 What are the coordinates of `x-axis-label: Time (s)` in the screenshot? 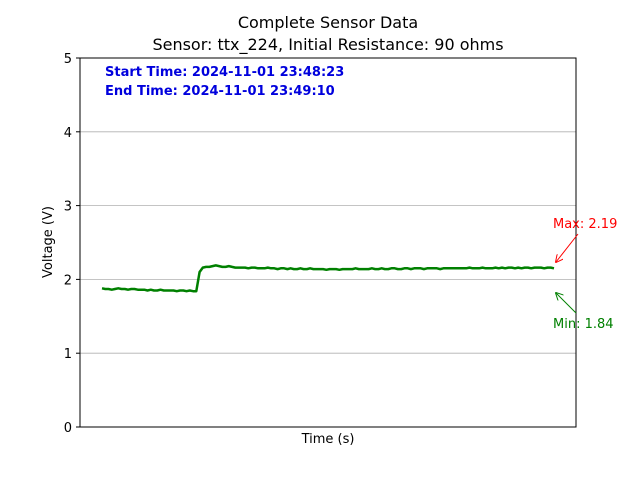 It's located at (328, 439).